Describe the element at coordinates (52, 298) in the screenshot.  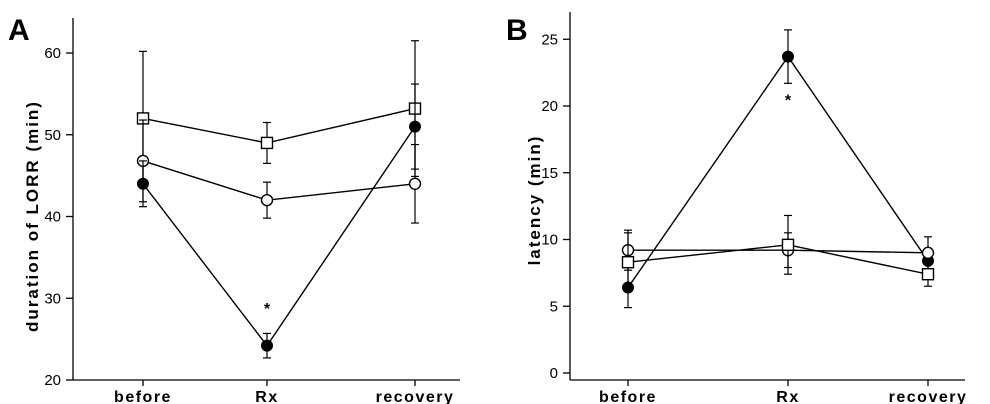
I see `panel-a-y-tick-label: 30` at that location.